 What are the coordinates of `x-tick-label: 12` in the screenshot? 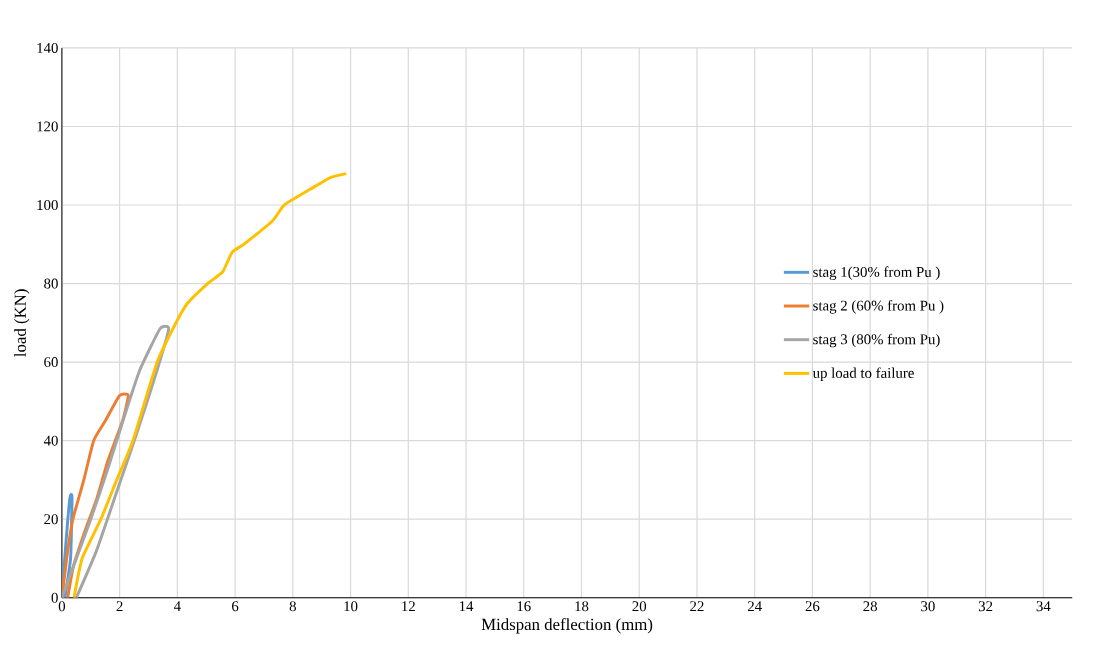 It's located at (408, 606).